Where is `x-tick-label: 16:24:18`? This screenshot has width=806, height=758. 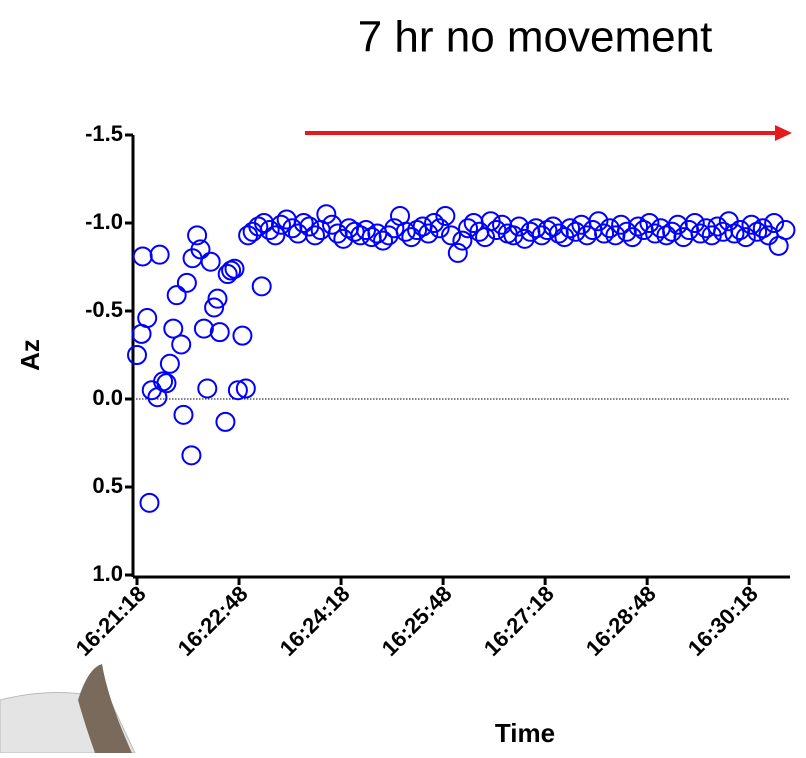 x-tick-label: 16:24:18 is located at coordinates (315, 621).